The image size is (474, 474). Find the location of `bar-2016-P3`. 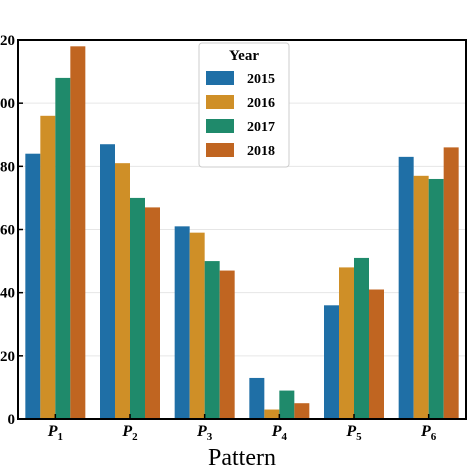

bar-2016-P3 is located at coordinates (197, 325).